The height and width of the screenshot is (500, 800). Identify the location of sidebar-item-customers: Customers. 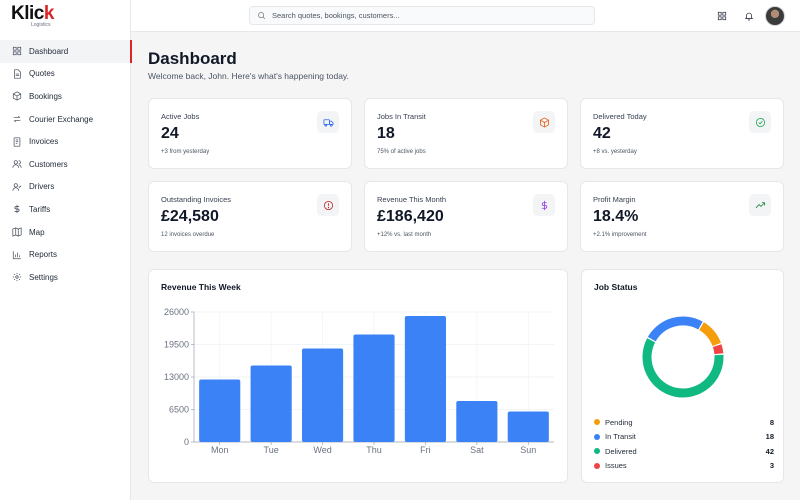
(65, 164).